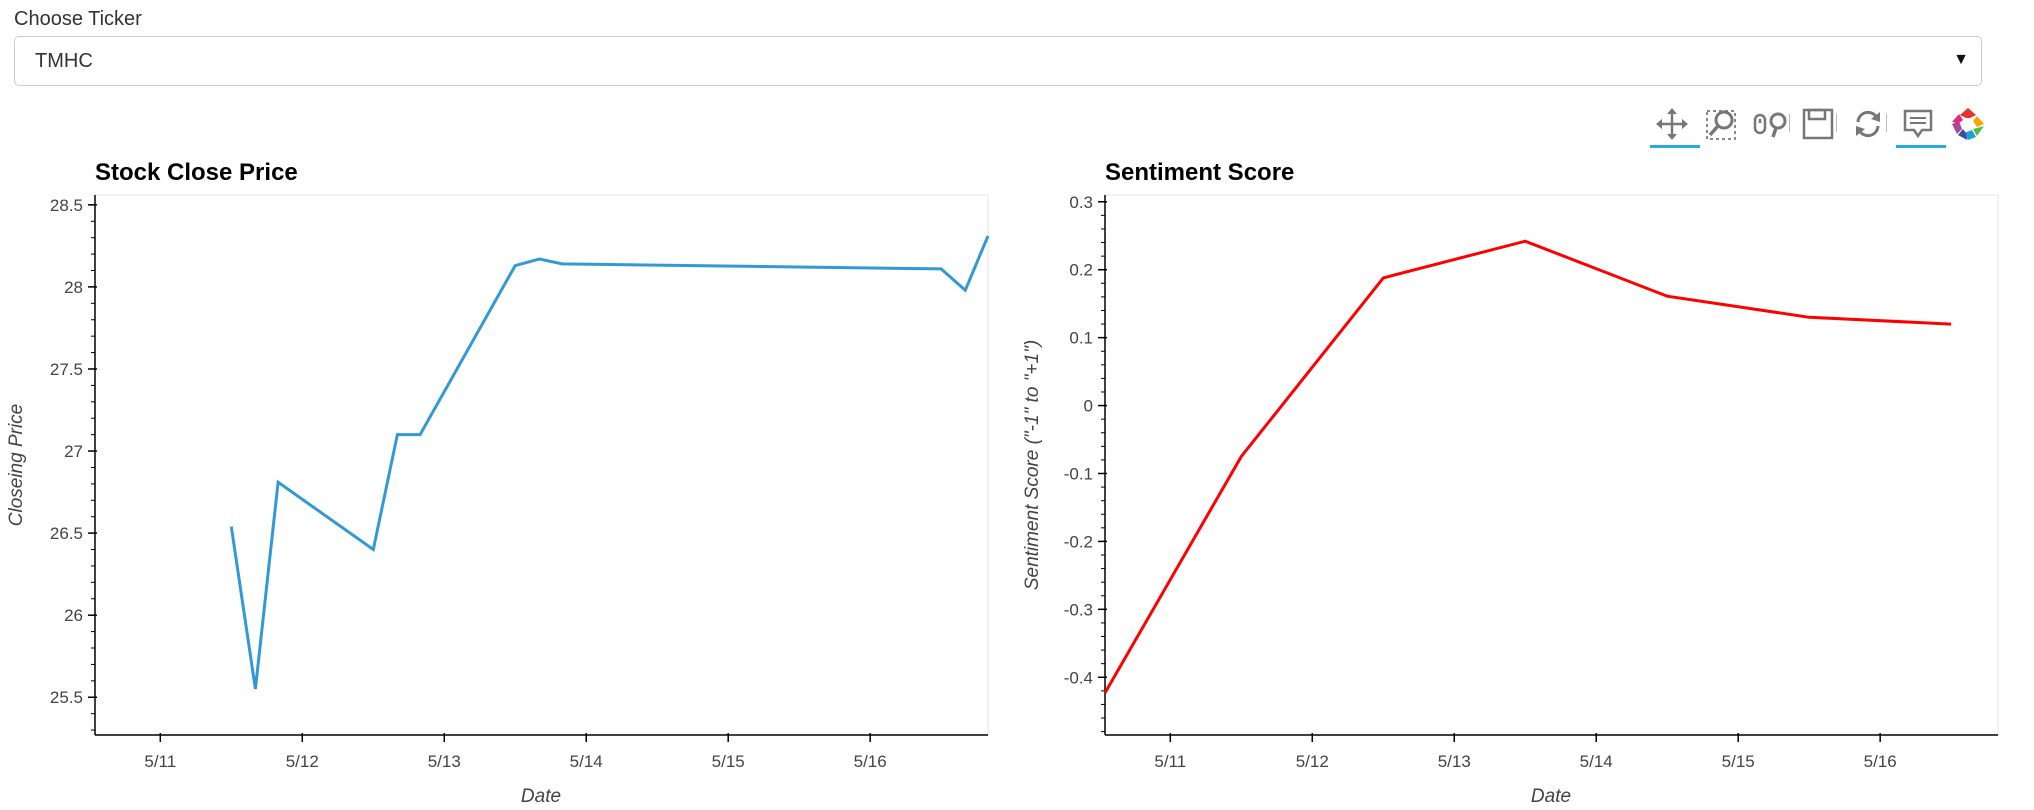 The image size is (2034, 810). I want to click on y-tick-label: -0.3, so click(1078, 609).